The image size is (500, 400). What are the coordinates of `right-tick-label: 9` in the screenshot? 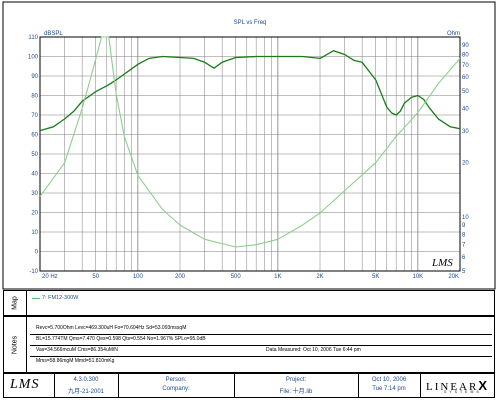 It's located at (464, 226).